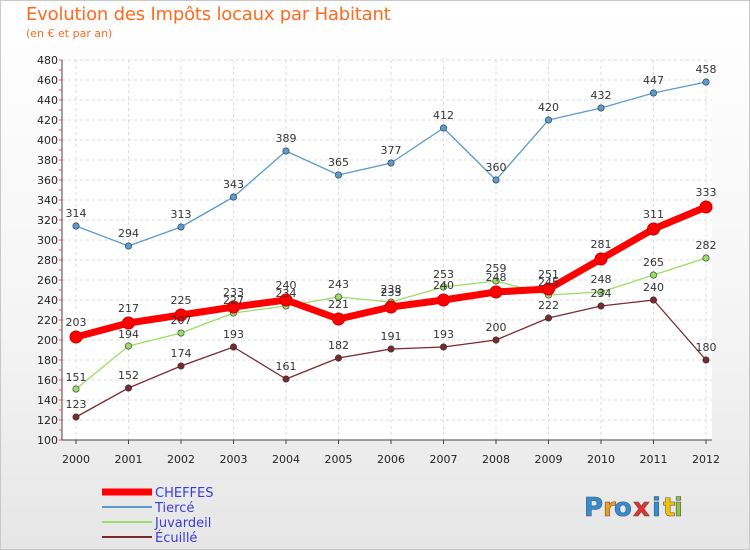 This screenshot has width=750, height=550. What do you see at coordinates (76, 377) in the screenshot?
I see `data-label: 151` at bounding box center [76, 377].